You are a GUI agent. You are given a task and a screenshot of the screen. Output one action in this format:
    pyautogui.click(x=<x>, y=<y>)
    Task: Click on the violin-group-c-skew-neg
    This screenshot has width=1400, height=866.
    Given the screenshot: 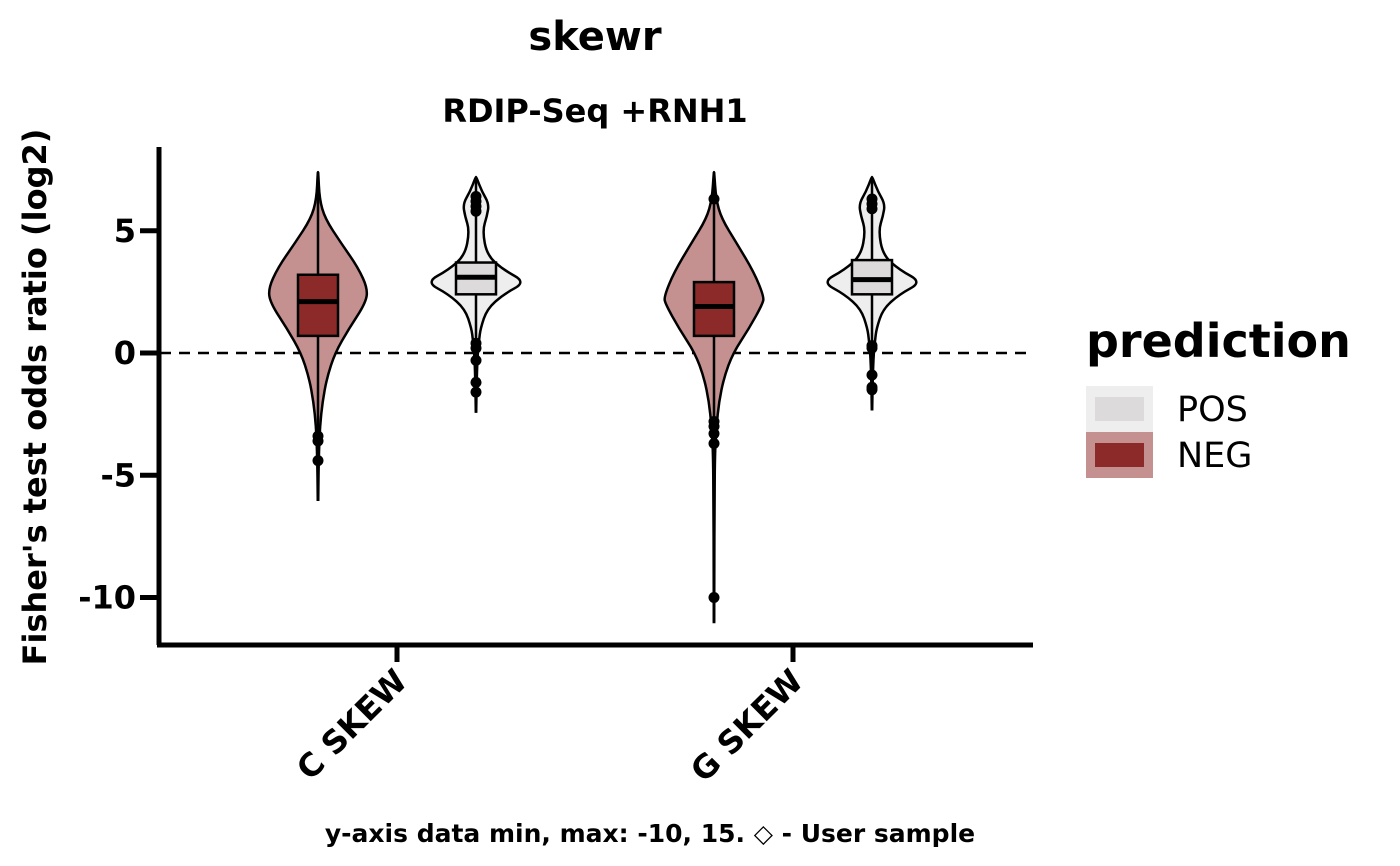 What is the action you would take?
    pyautogui.click(x=318, y=335)
    